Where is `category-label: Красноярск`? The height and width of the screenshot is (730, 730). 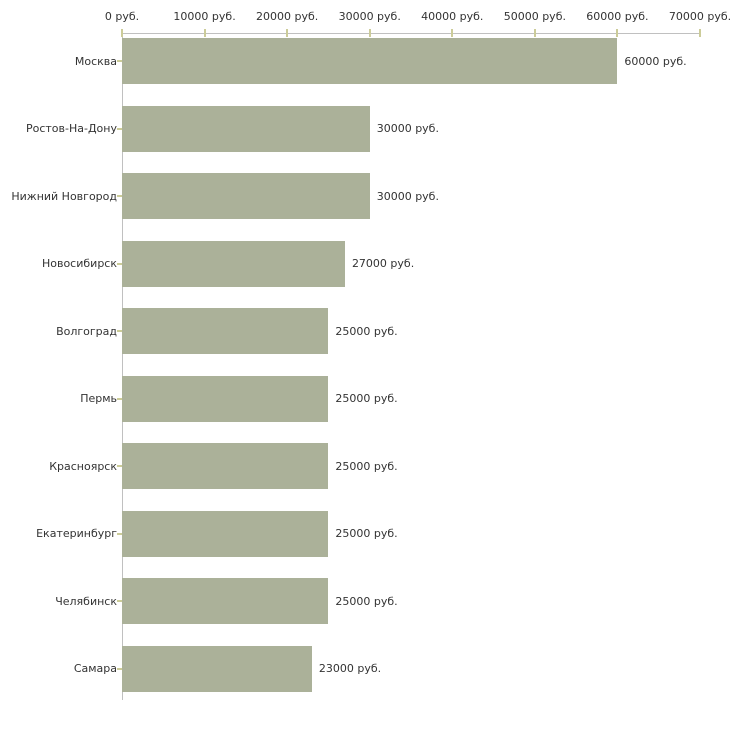 category-label: Красноярск is located at coordinates (83, 466).